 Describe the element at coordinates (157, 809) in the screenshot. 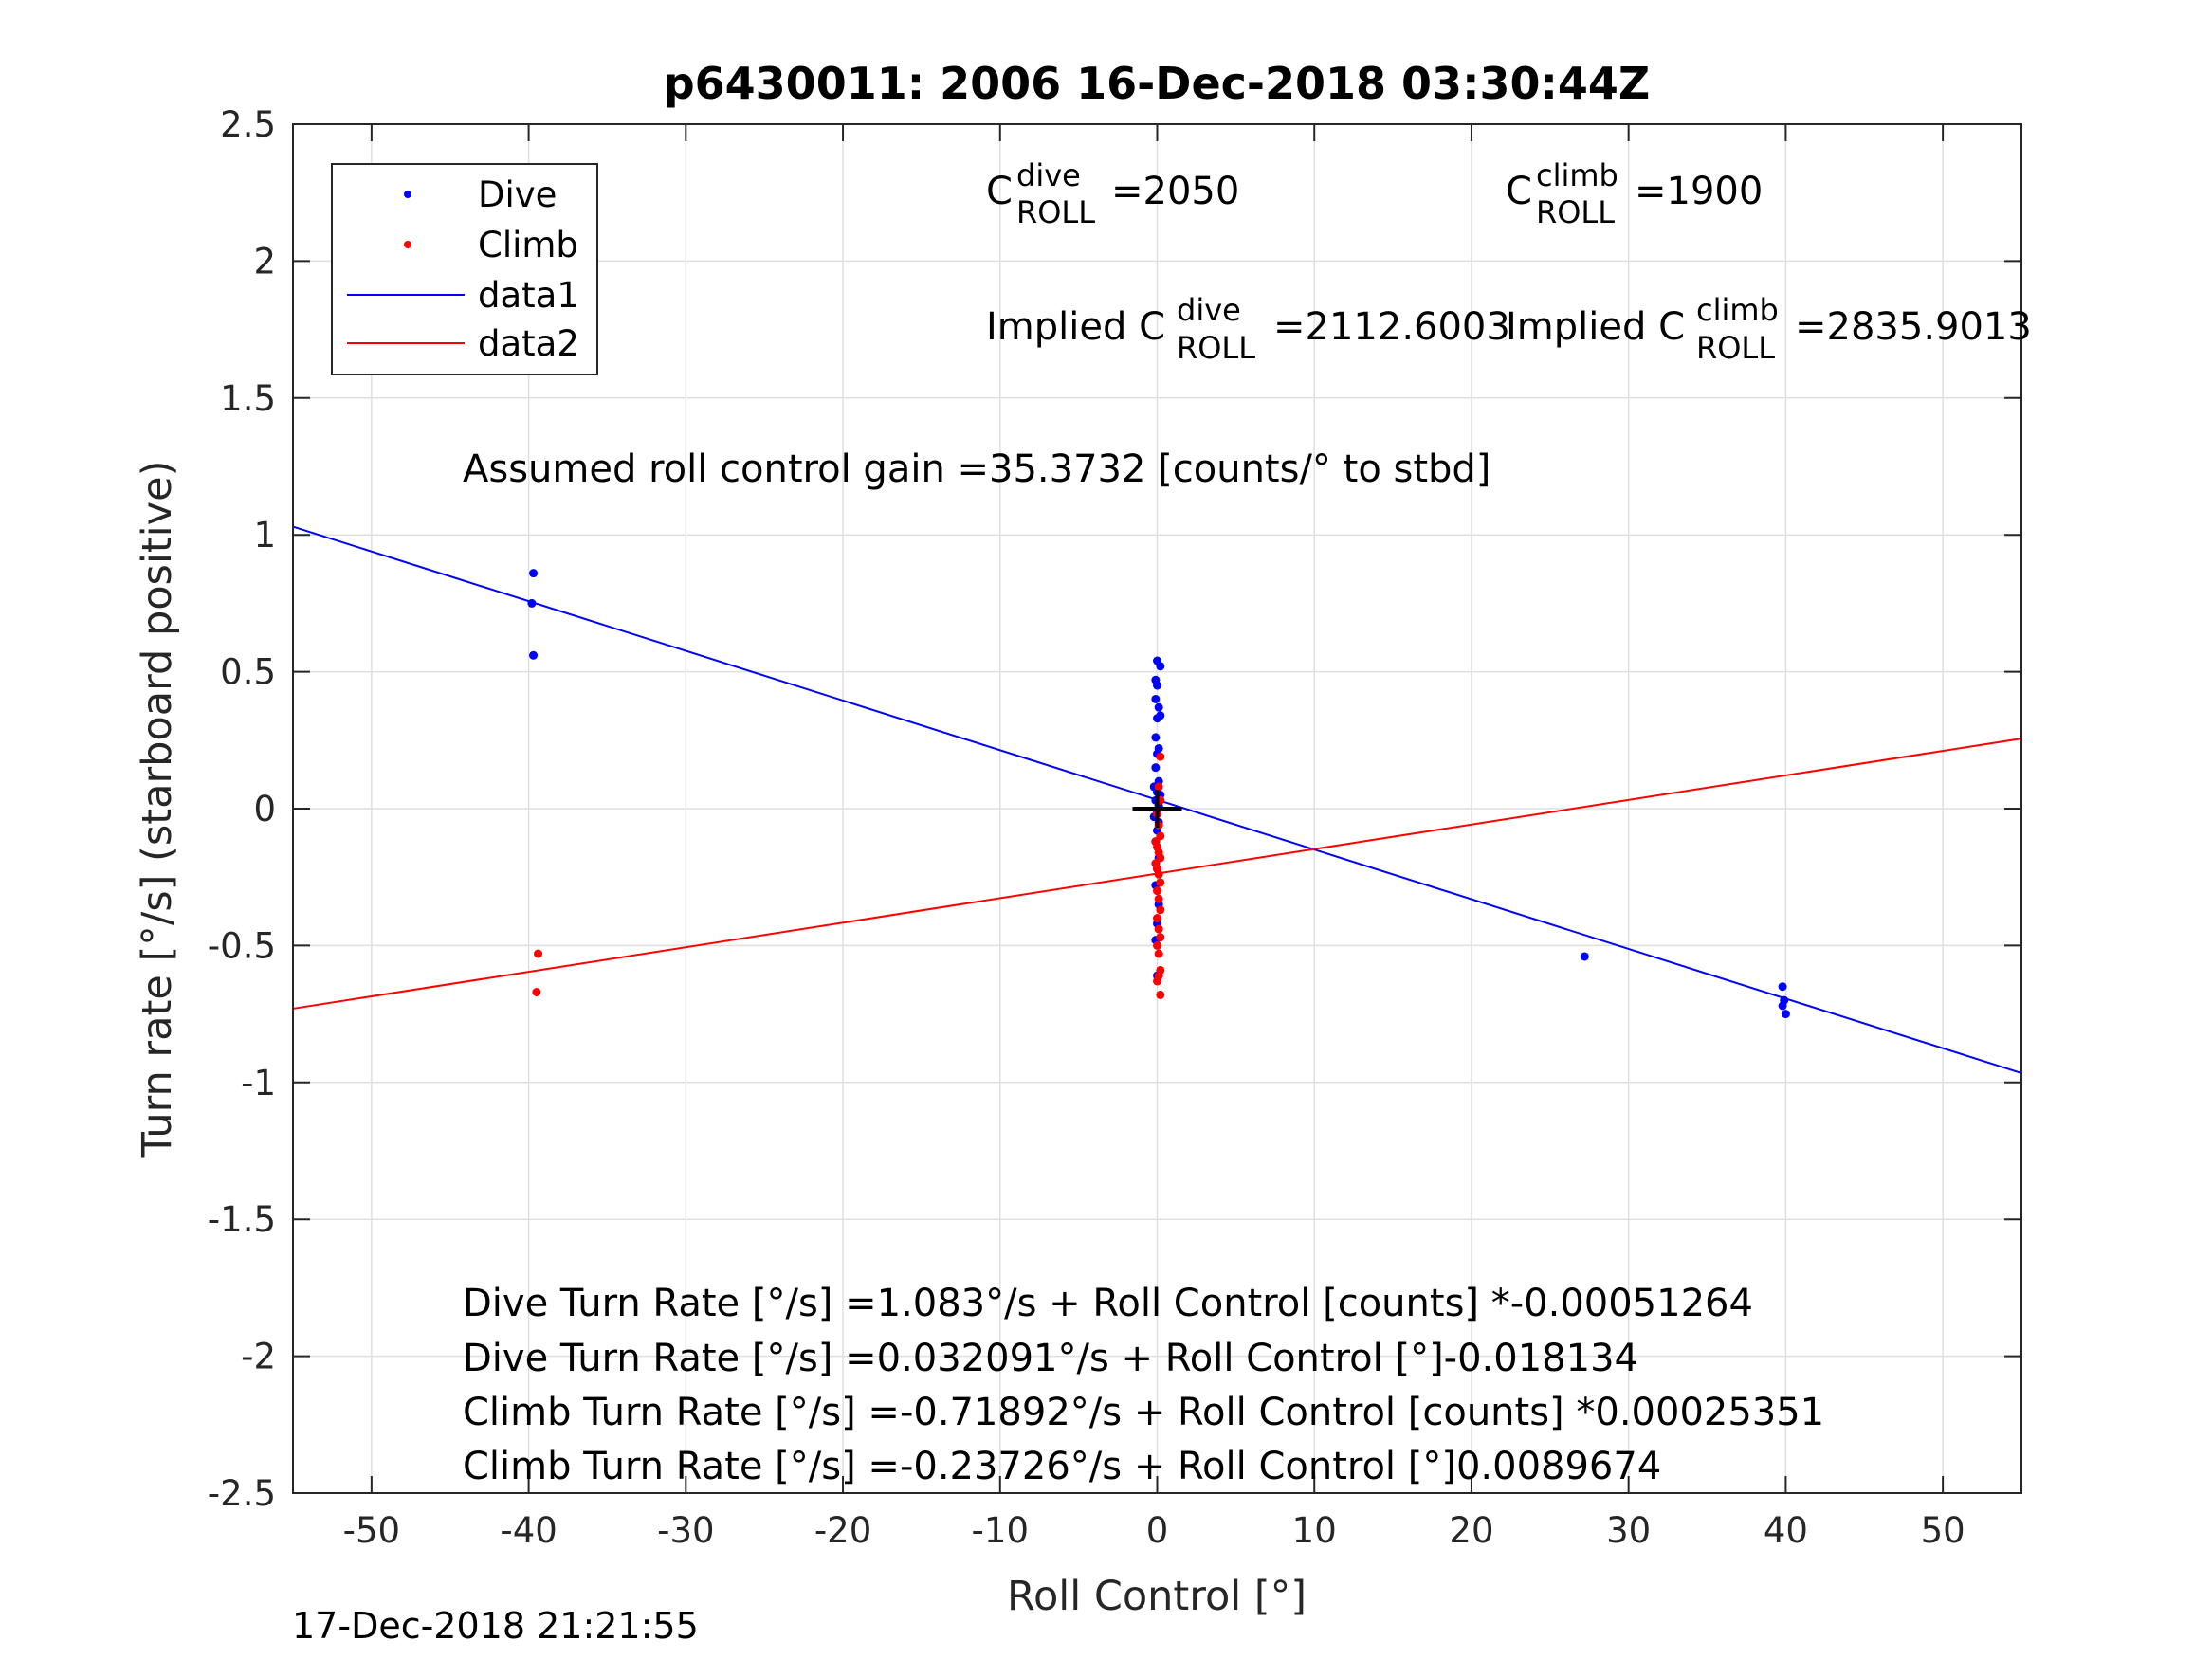

I see `y-axis-label: Turn rate [°/s] (starboard positive)` at that location.